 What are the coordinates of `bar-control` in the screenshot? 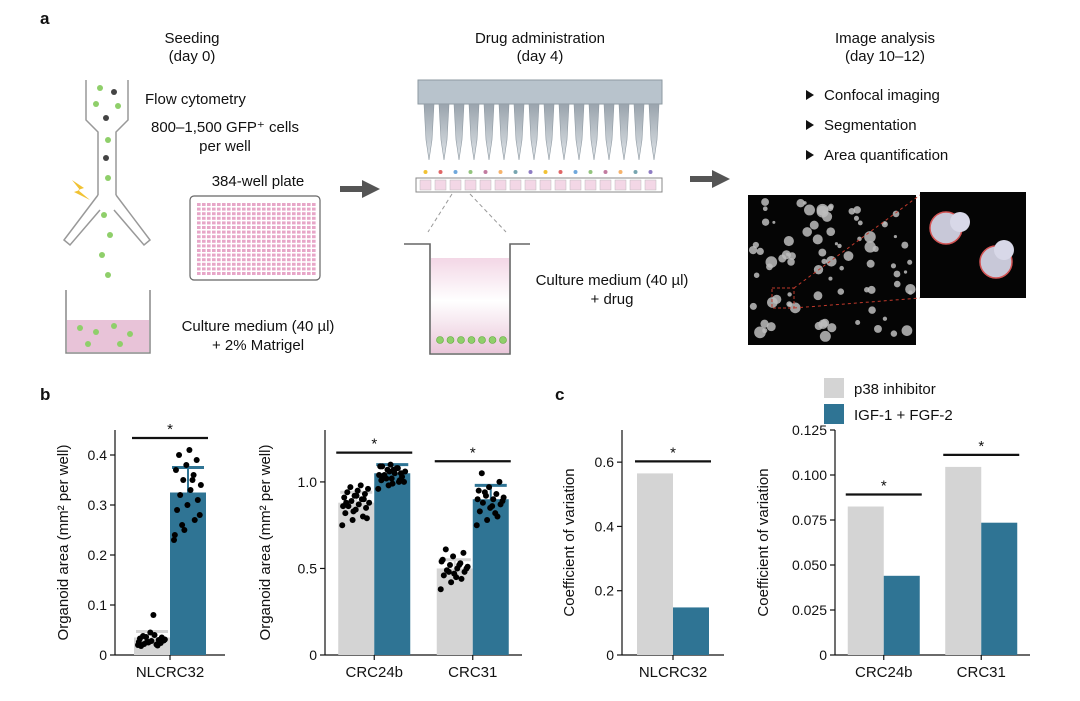 It's located at (356, 578).